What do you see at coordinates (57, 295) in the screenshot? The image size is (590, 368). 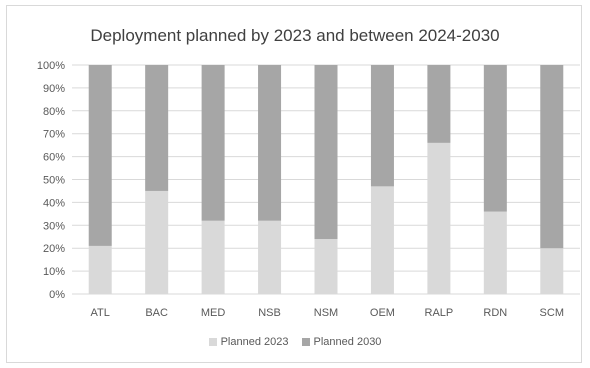 I see `y-tick-label: 0%` at bounding box center [57, 295].